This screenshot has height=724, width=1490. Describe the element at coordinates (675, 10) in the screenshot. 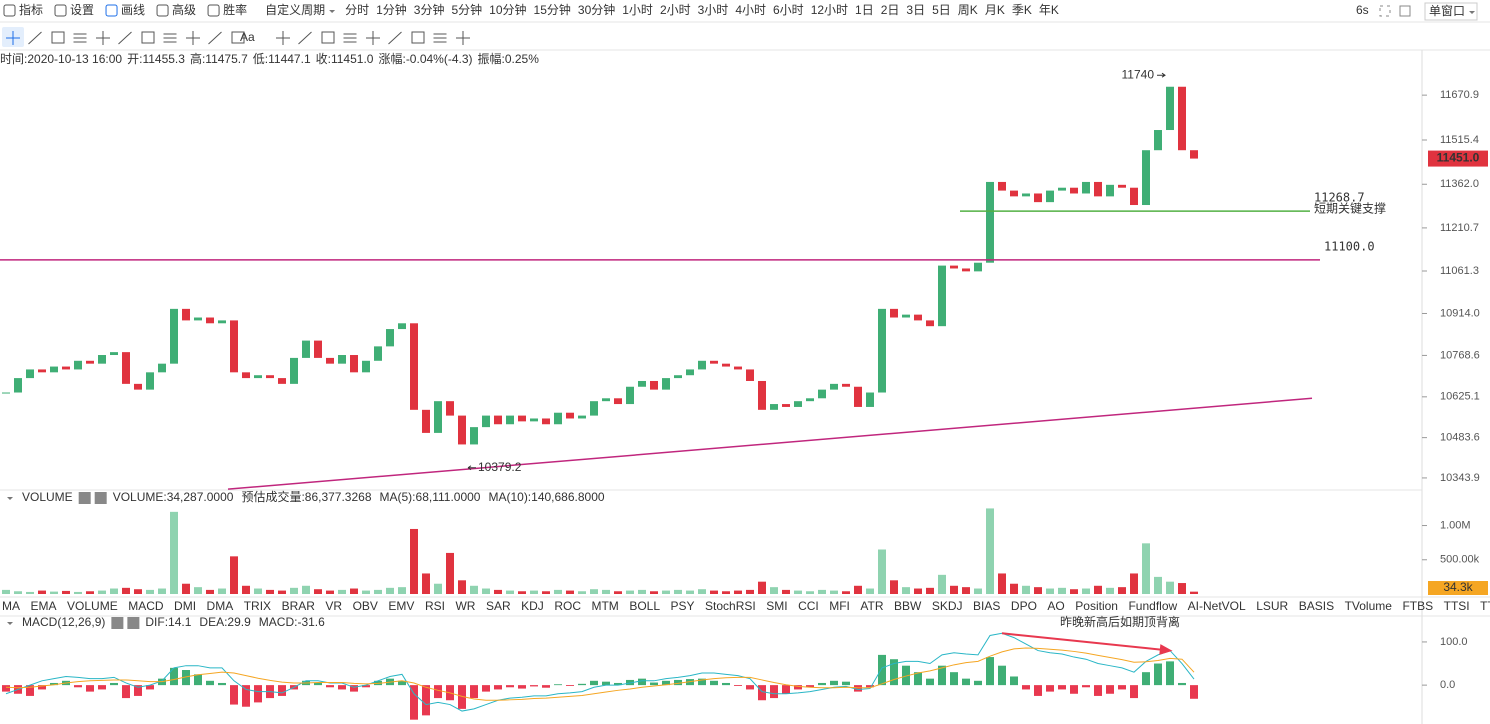

I see `period-tab: 2小时` at that location.